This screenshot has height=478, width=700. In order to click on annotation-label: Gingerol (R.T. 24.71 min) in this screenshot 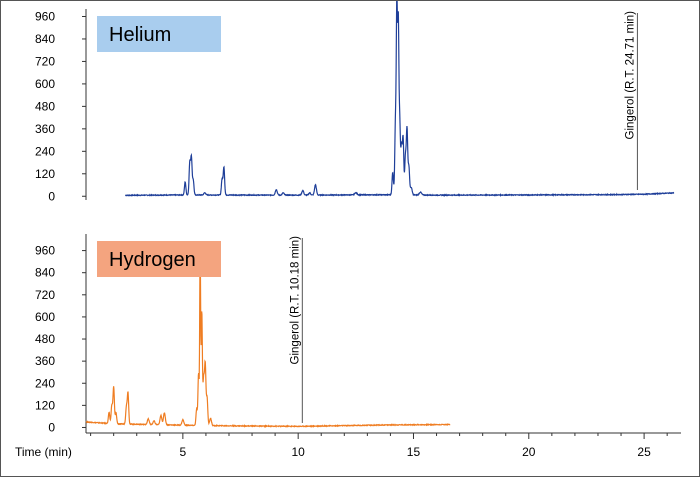, I will do `click(630, 75)`.